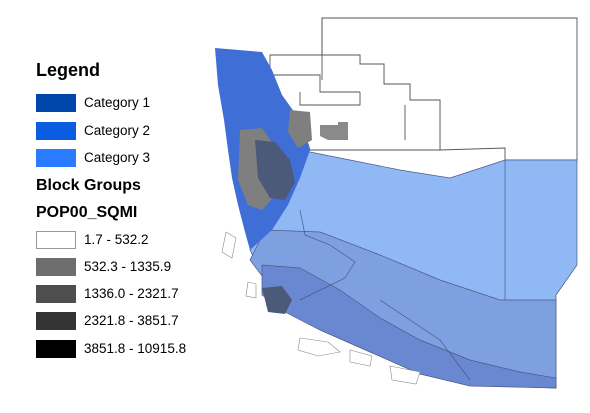 The width and height of the screenshot is (590, 413). I want to click on category-2-label: Category 2, so click(117, 130).